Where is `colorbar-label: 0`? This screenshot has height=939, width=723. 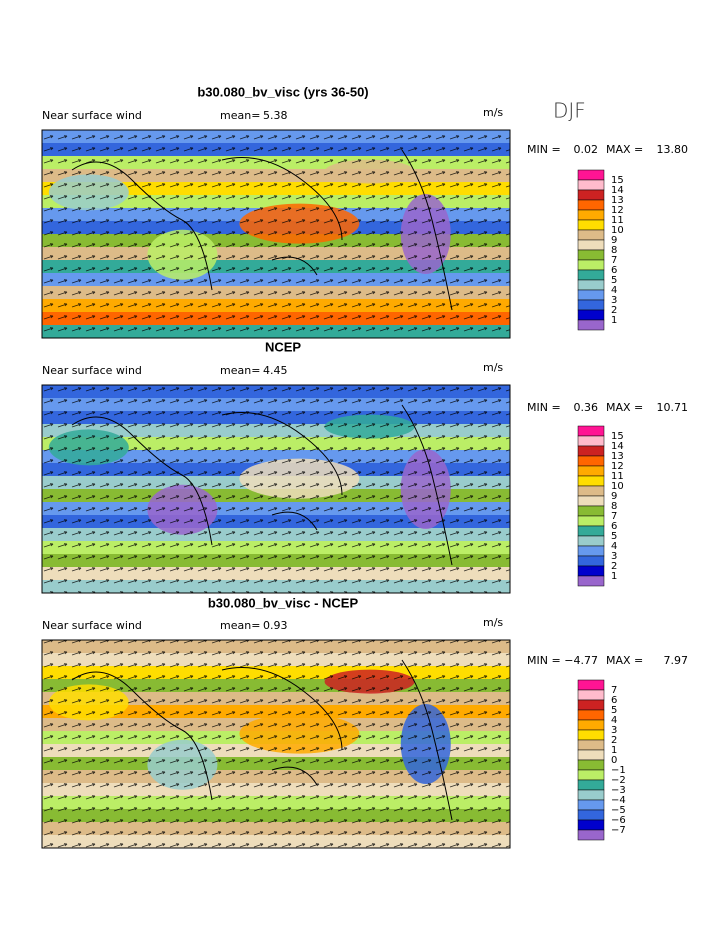 colorbar-label: 0 is located at coordinates (614, 760).